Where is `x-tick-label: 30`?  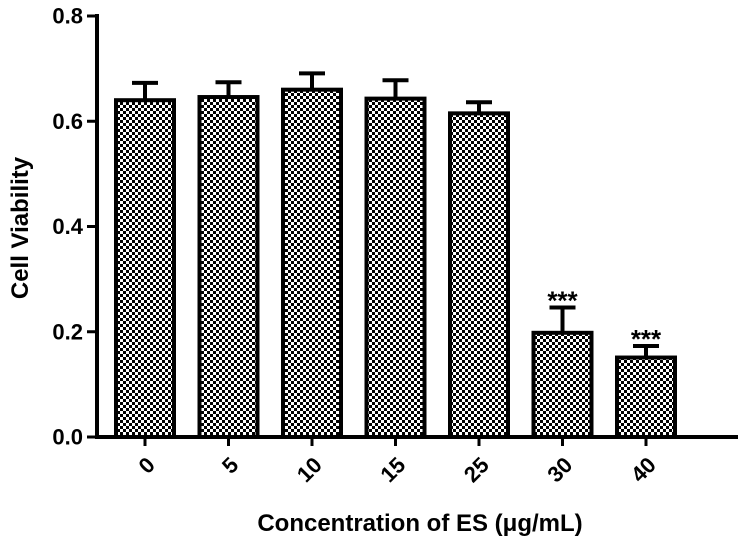 x-tick-label: 30 is located at coordinates (559, 469).